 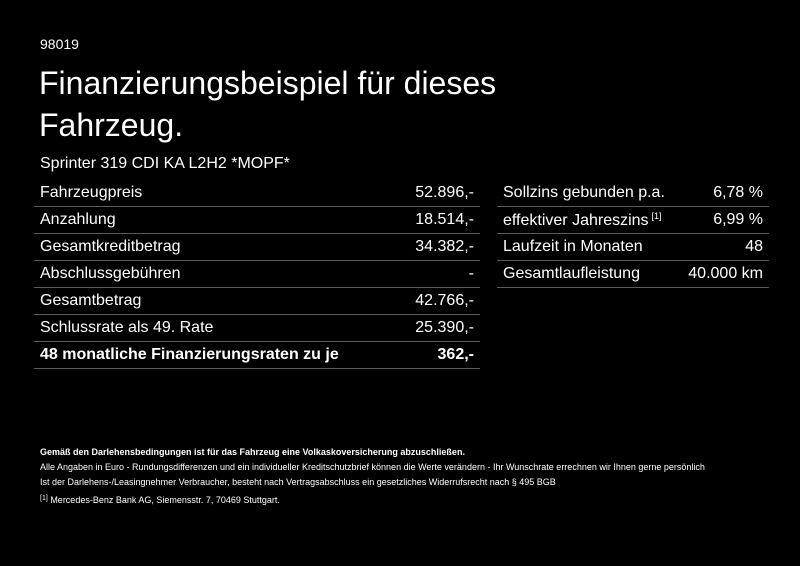 I want to click on label-text: Gesamtlaufleistung, so click(x=571, y=273).